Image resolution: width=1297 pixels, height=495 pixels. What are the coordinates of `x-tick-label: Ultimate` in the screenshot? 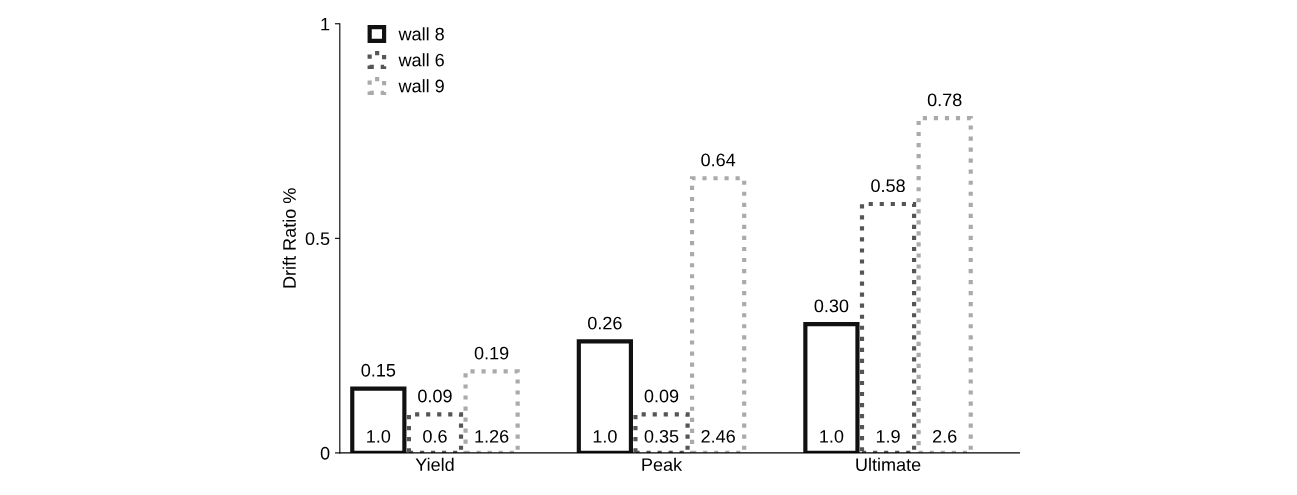 It's located at (888, 464).